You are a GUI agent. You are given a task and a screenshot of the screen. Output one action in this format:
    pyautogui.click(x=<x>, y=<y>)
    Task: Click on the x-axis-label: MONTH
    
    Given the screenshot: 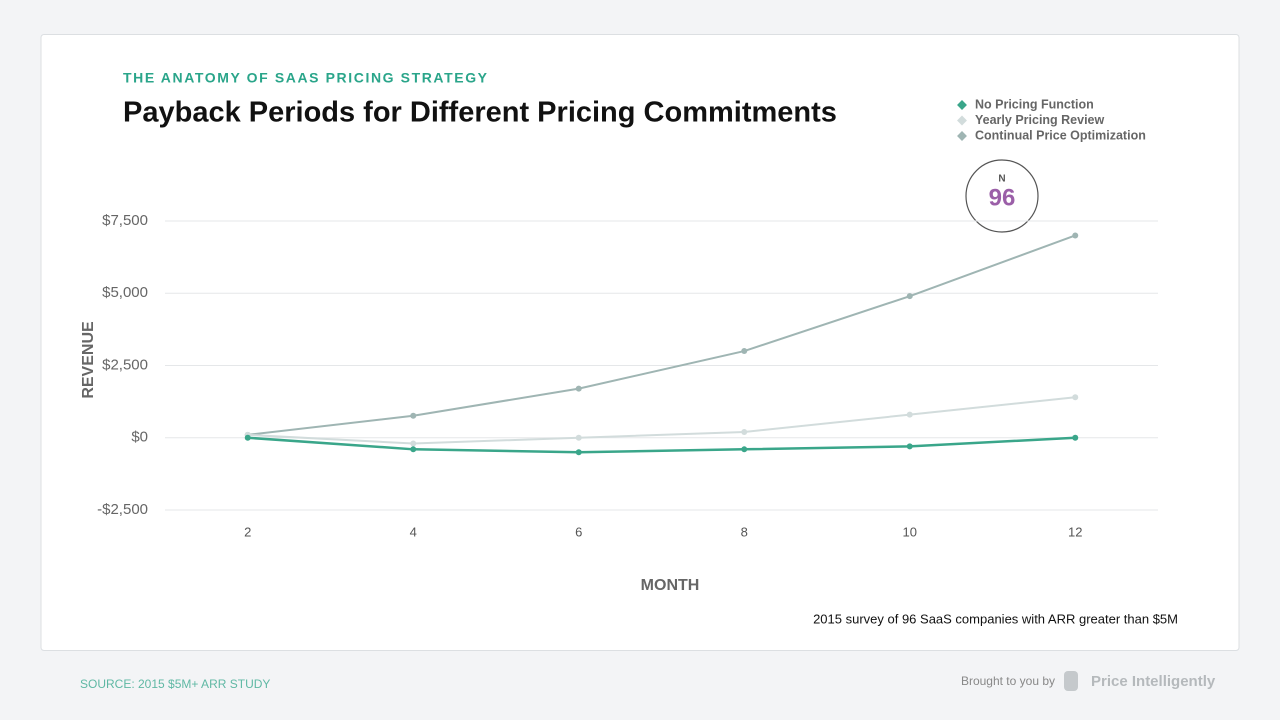 What is the action you would take?
    pyautogui.click(x=670, y=585)
    